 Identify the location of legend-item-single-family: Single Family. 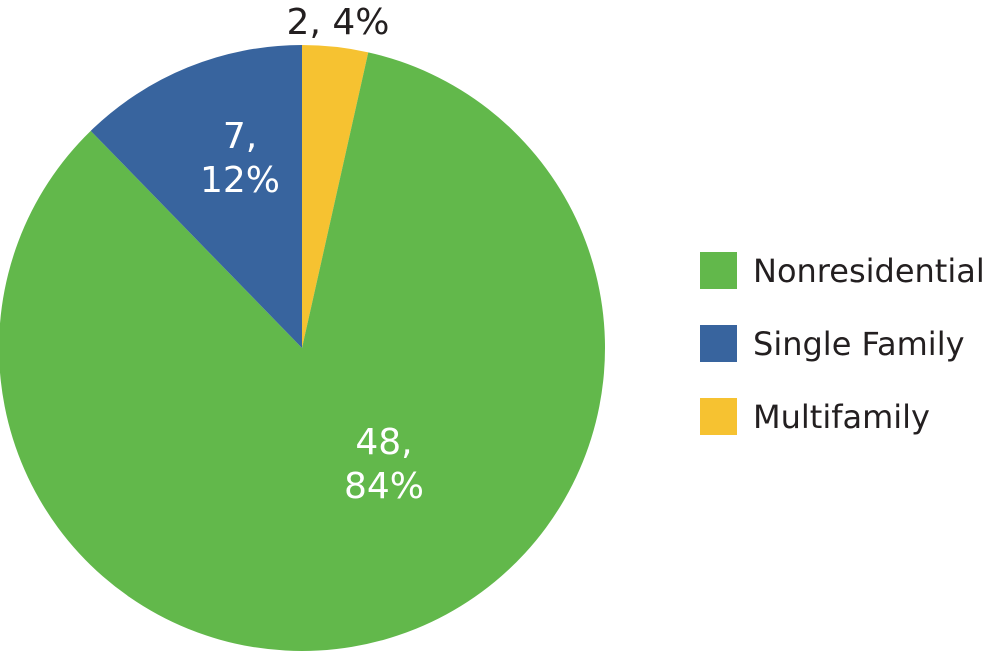
(842, 343).